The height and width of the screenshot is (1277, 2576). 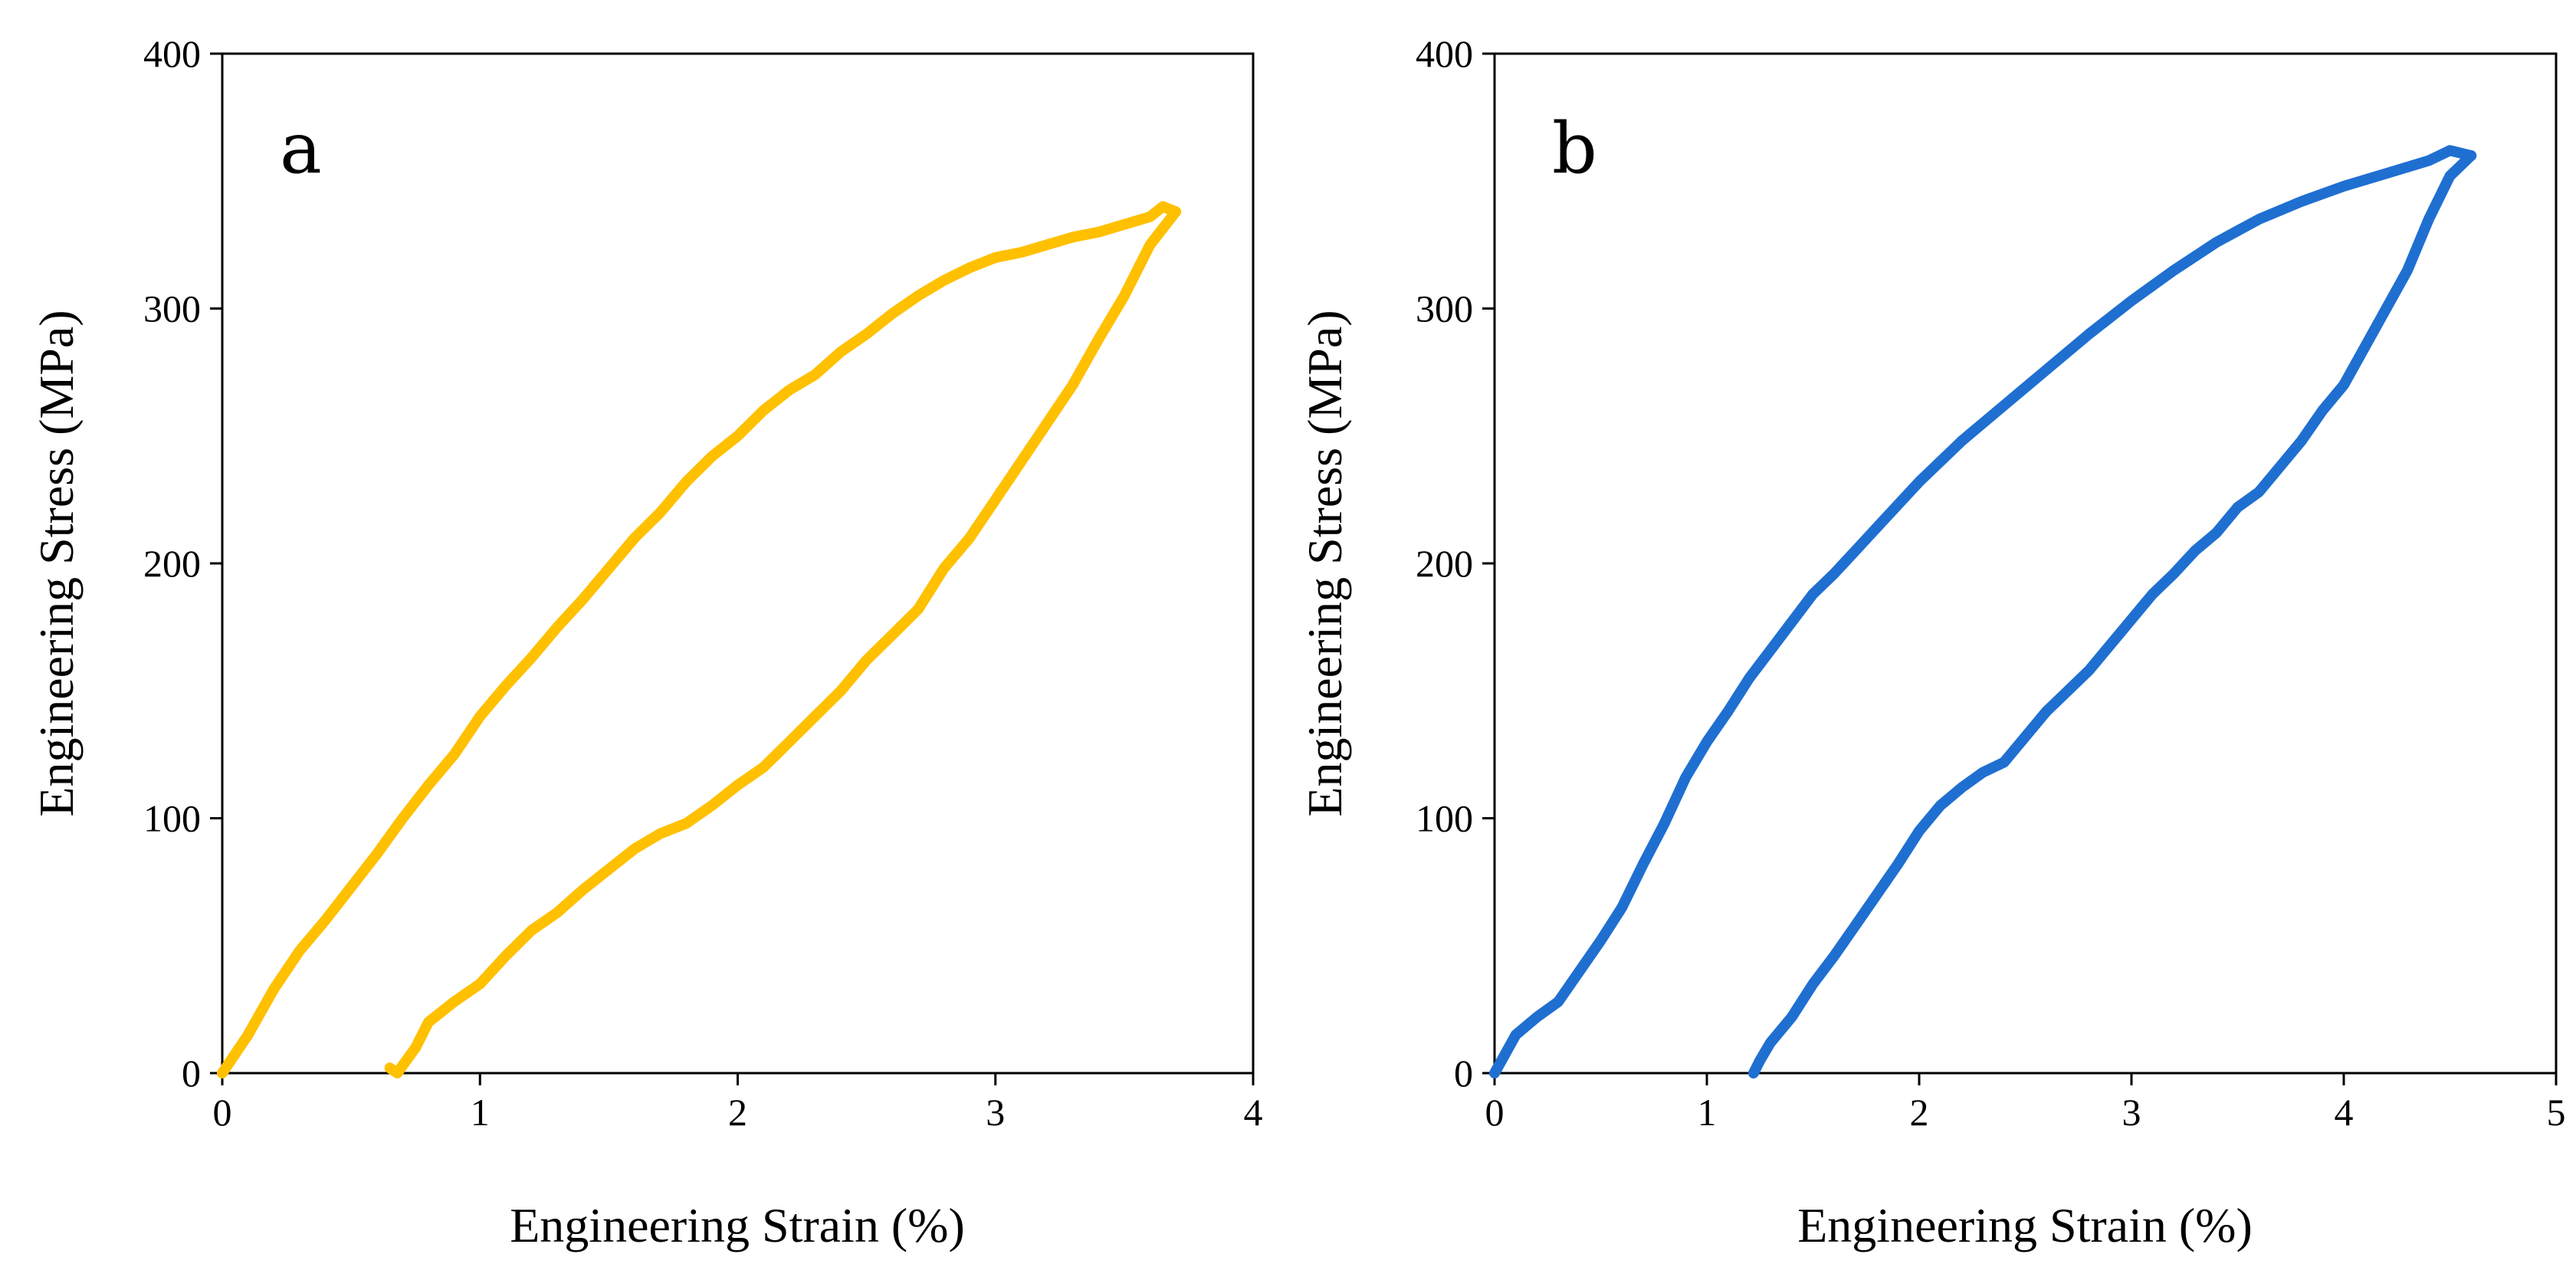 What do you see at coordinates (172, 53) in the screenshot?
I see `panel-a-y-tick-label: 400` at bounding box center [172, 53].